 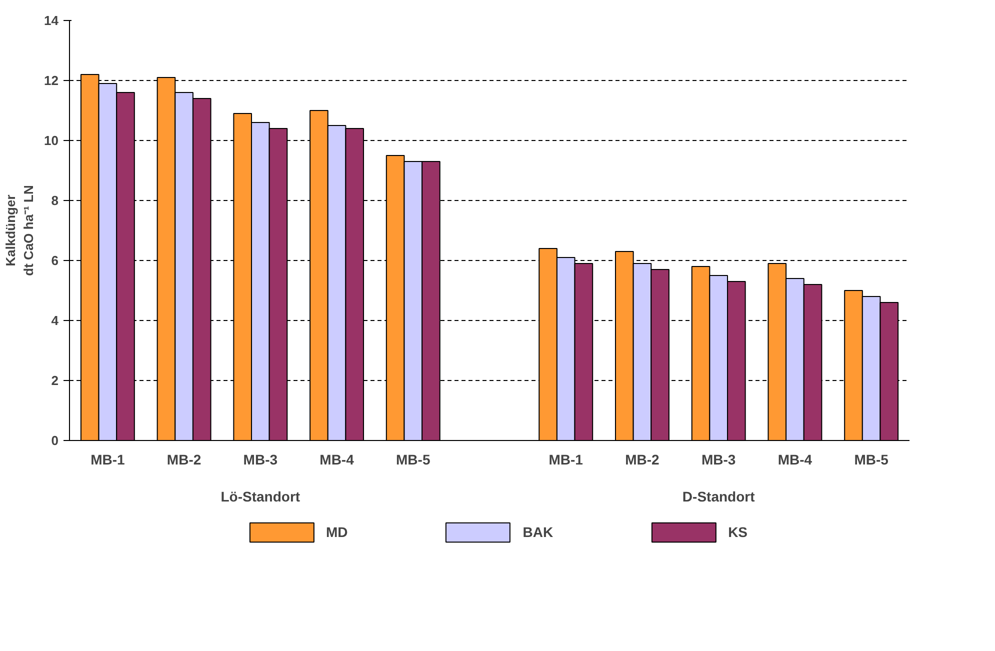 What do you see at coordinates (738, 532) in the screenshot?
I see `legend-label: KS` at bounding box center [738, 532].